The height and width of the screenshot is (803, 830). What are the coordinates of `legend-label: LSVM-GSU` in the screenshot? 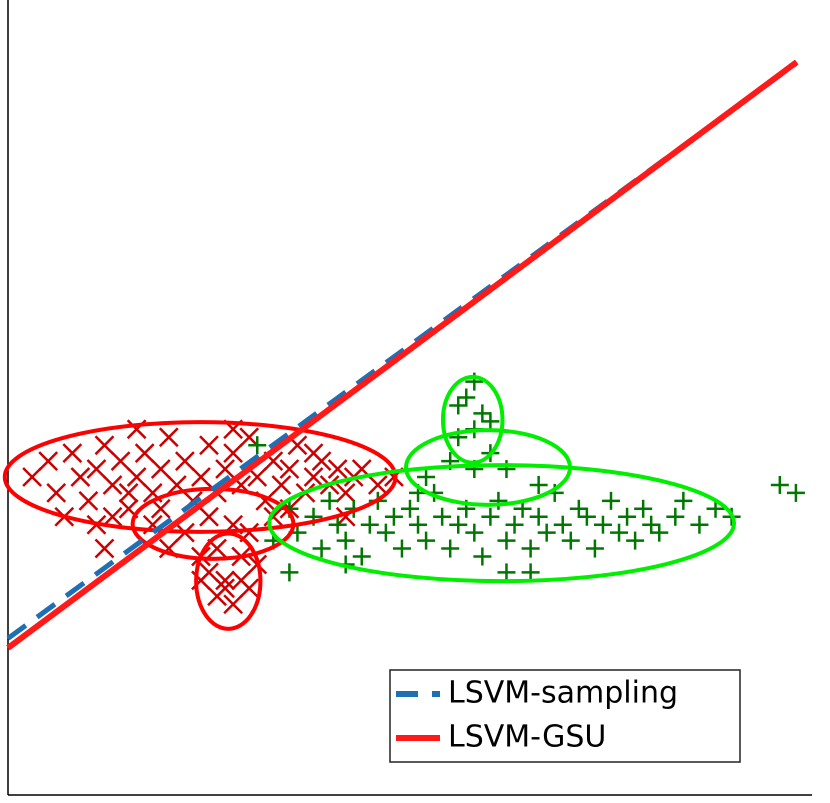 It's located at (527, 737).